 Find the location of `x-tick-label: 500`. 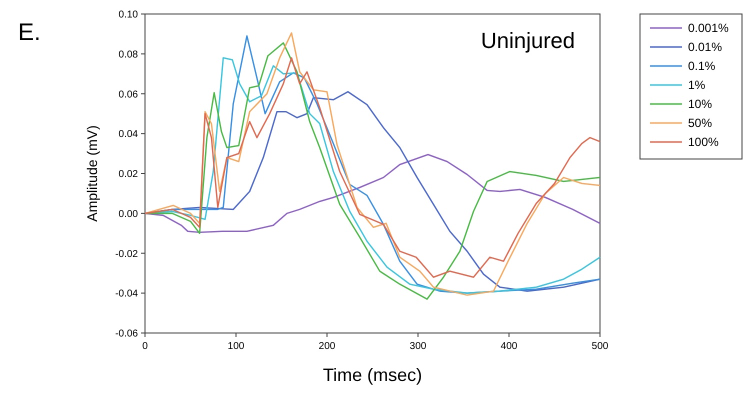

x-tick-label: 500 is located at coordinates (600, 346).